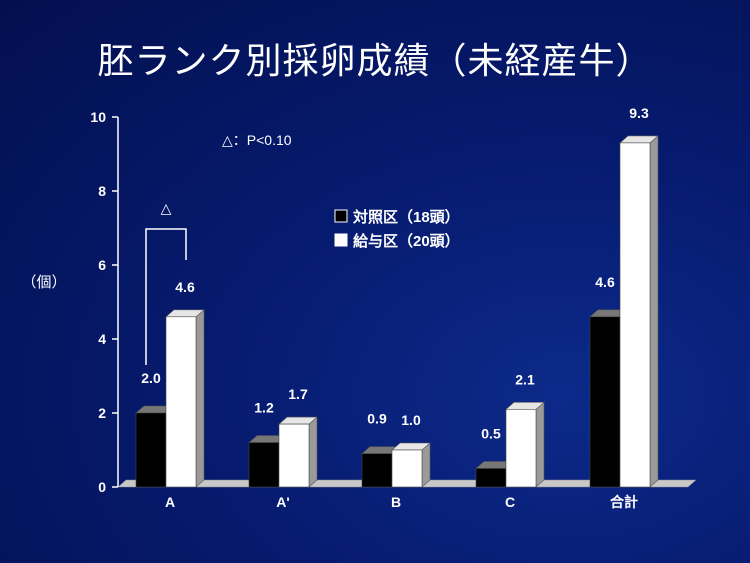 The image size is (750, 563). What do you see at coordinates (102, 191) in the screenshot?
I see `y-tick-label: 8` at bounding box center [102, 191].